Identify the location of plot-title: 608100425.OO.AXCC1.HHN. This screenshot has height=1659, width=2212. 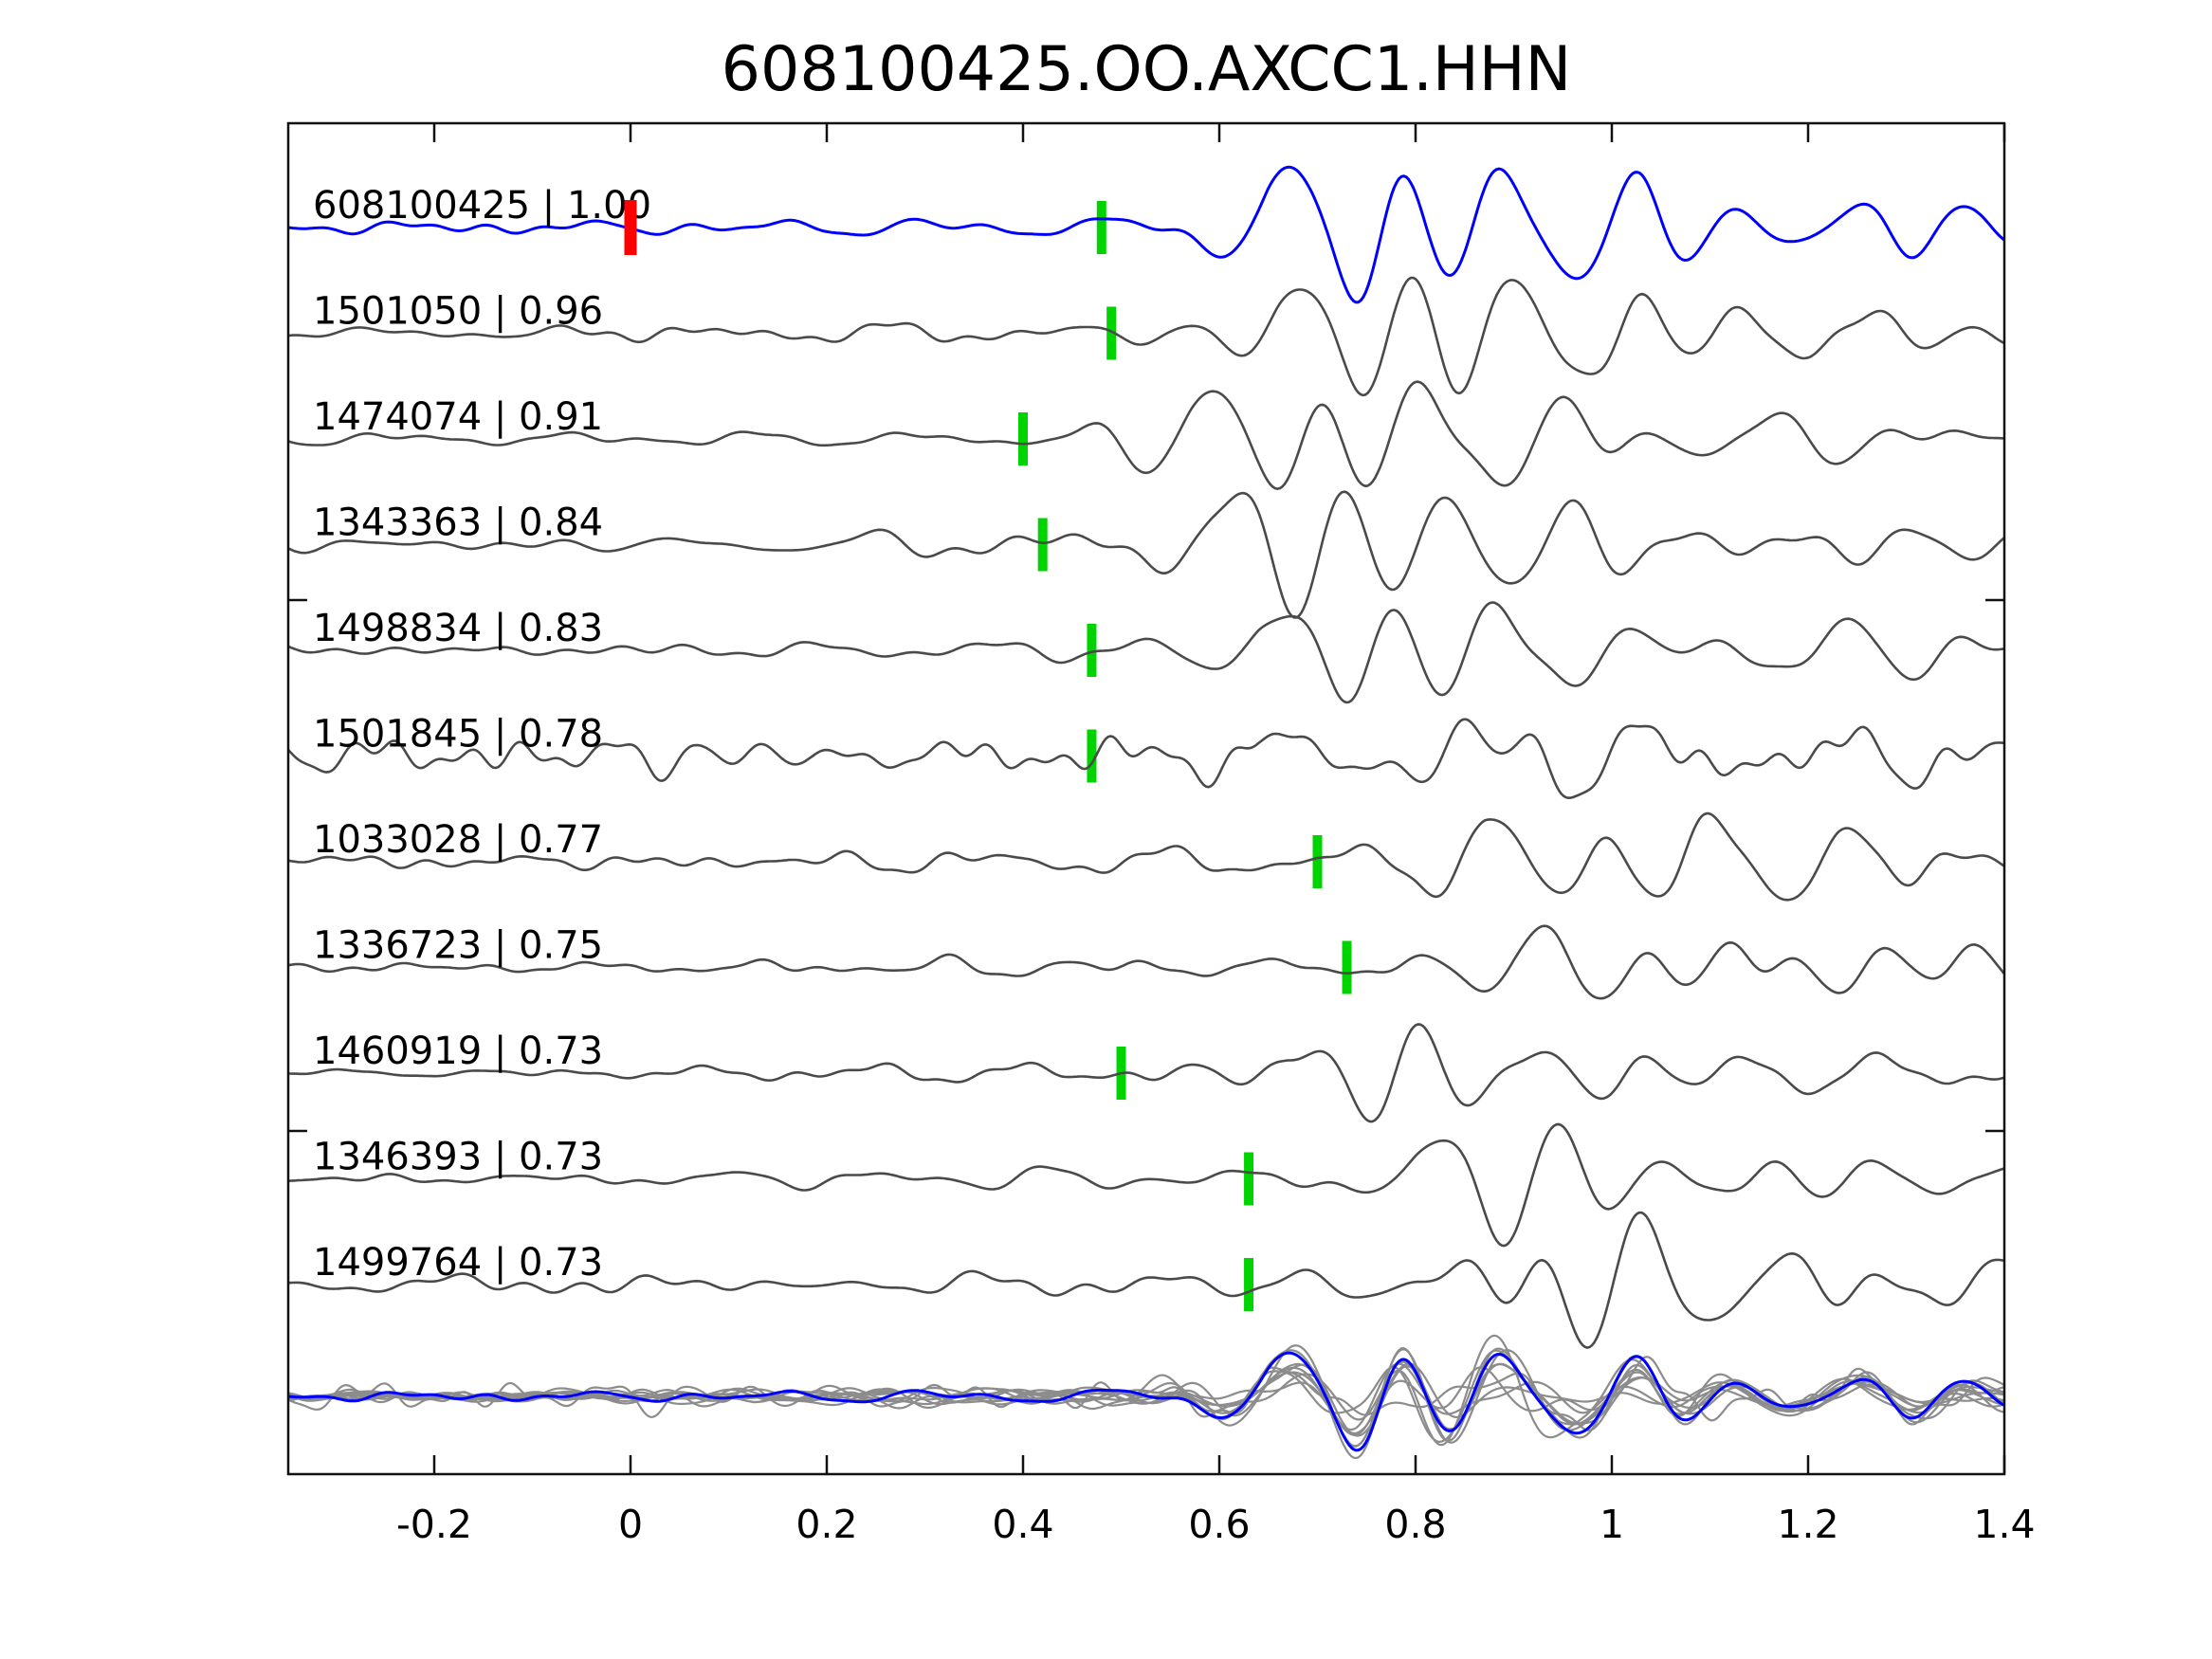
(1147, 69).